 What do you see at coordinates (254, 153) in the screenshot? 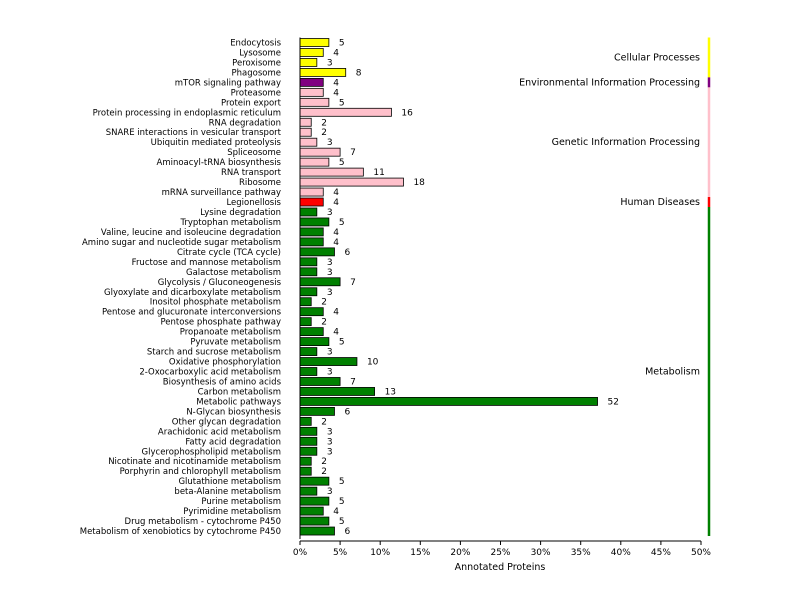
I see `category-label: Spliceosome` at bounding box center [254, 153].